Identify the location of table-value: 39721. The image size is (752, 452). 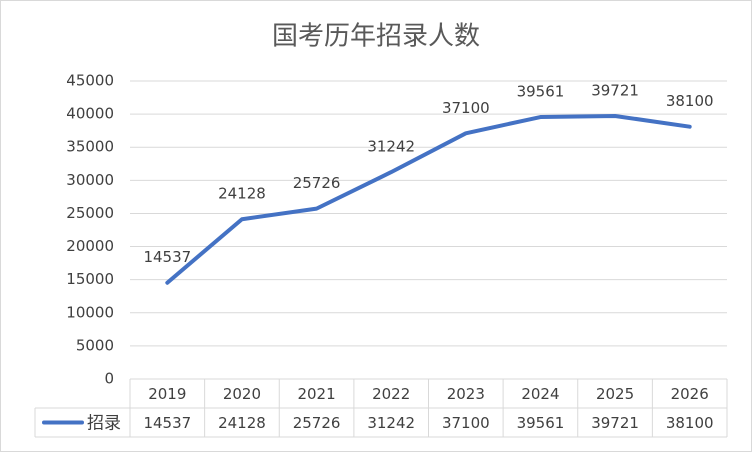
(615, 423).